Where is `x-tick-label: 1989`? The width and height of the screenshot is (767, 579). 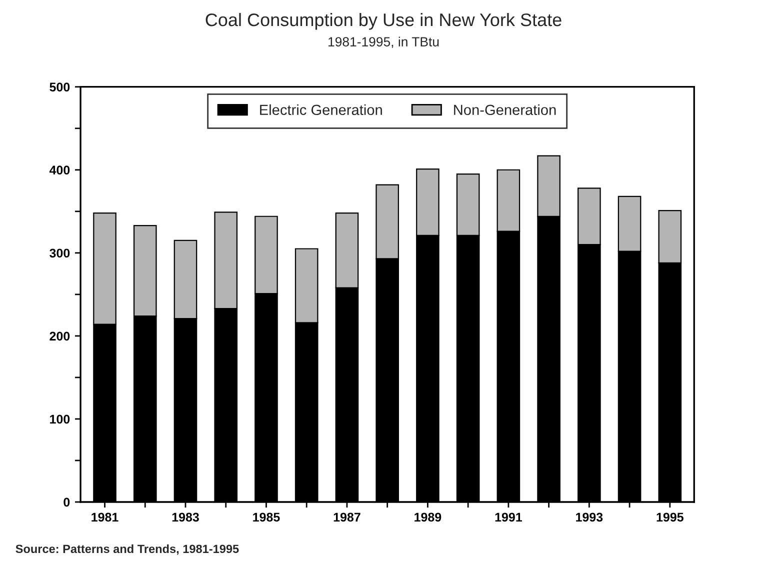
x-tick-label: 1989 is located at coordinates (428, 517).